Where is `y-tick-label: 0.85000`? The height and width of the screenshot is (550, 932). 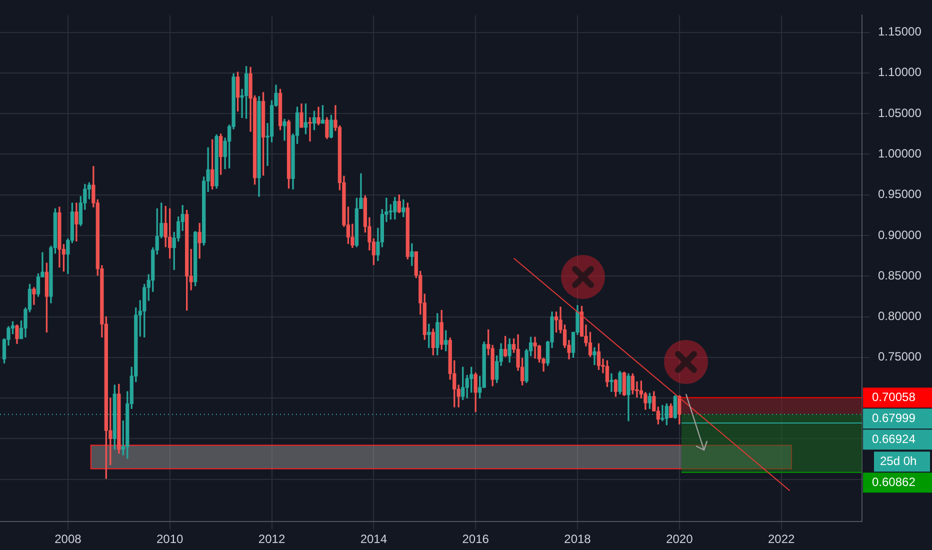
y-tick-label: 0.85000 is located at coordinates (900, 275).